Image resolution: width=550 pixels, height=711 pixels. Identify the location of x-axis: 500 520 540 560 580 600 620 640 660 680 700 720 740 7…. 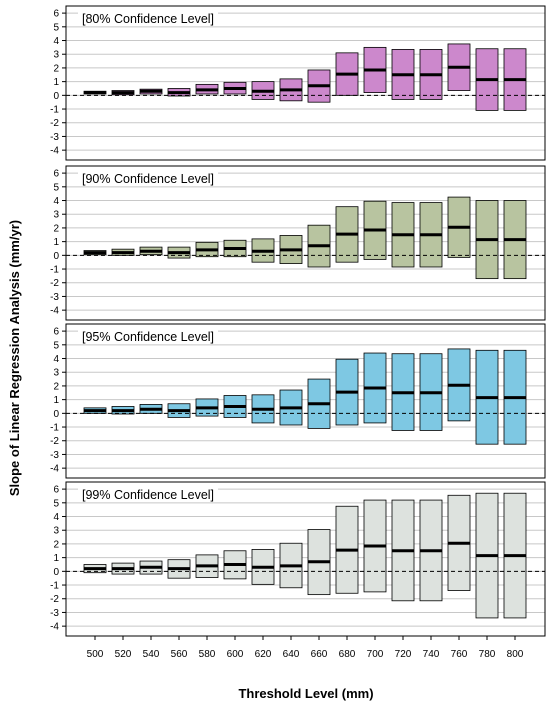
(305, 648).